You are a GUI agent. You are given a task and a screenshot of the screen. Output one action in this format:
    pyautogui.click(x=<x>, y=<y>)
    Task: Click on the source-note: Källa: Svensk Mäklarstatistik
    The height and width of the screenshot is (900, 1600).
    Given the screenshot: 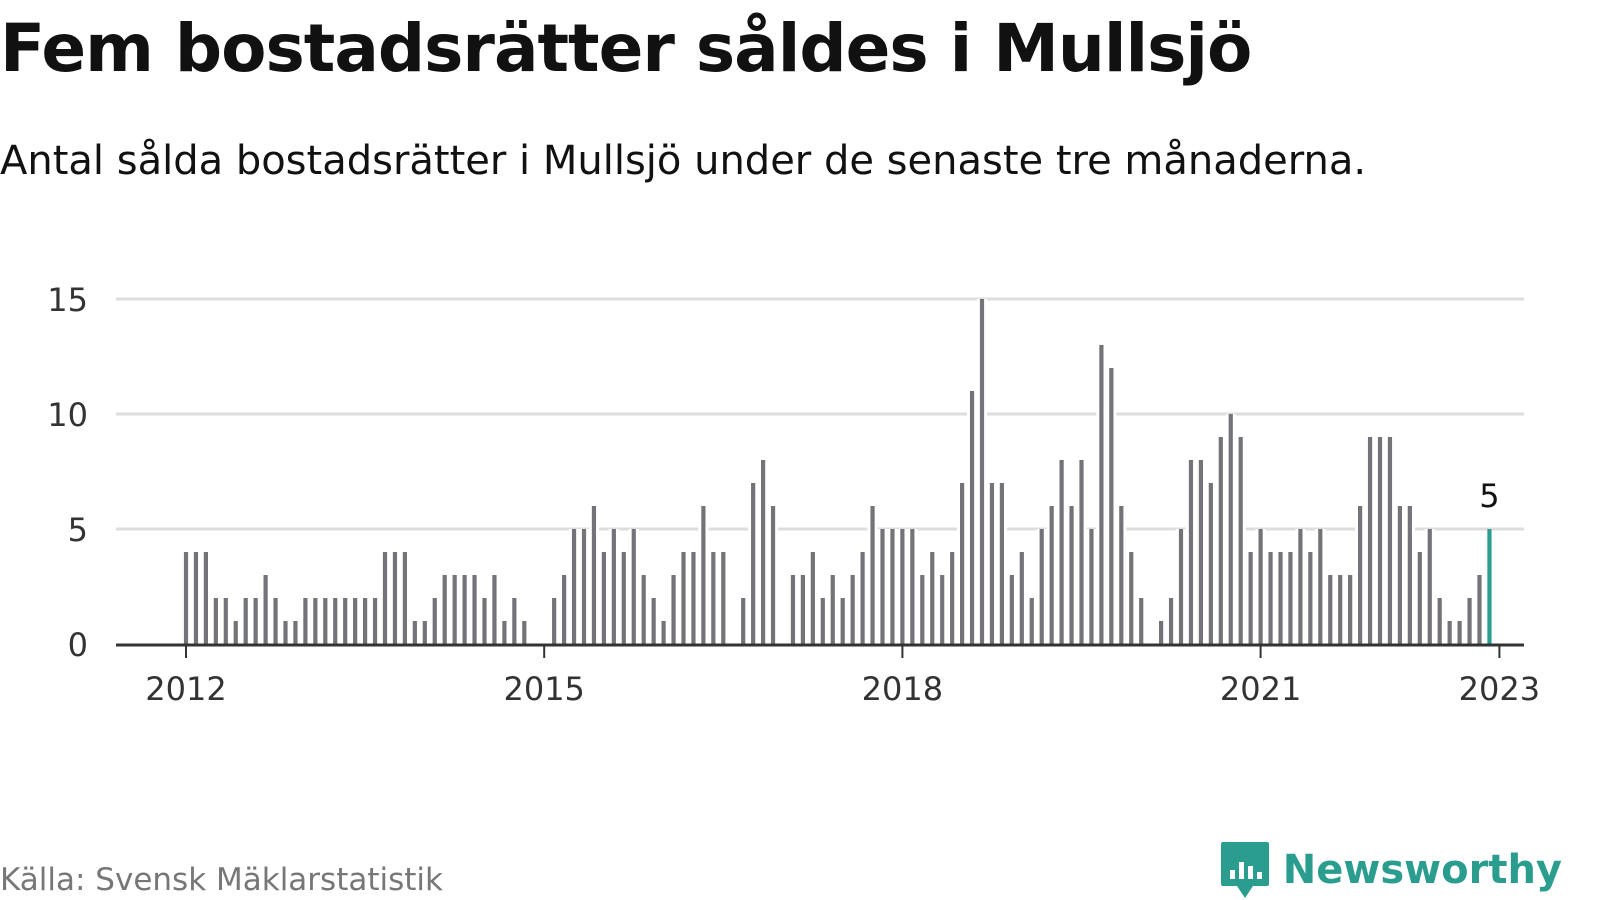 What is the action you would take?
    pyautogui.click(x=221, y=880)
    